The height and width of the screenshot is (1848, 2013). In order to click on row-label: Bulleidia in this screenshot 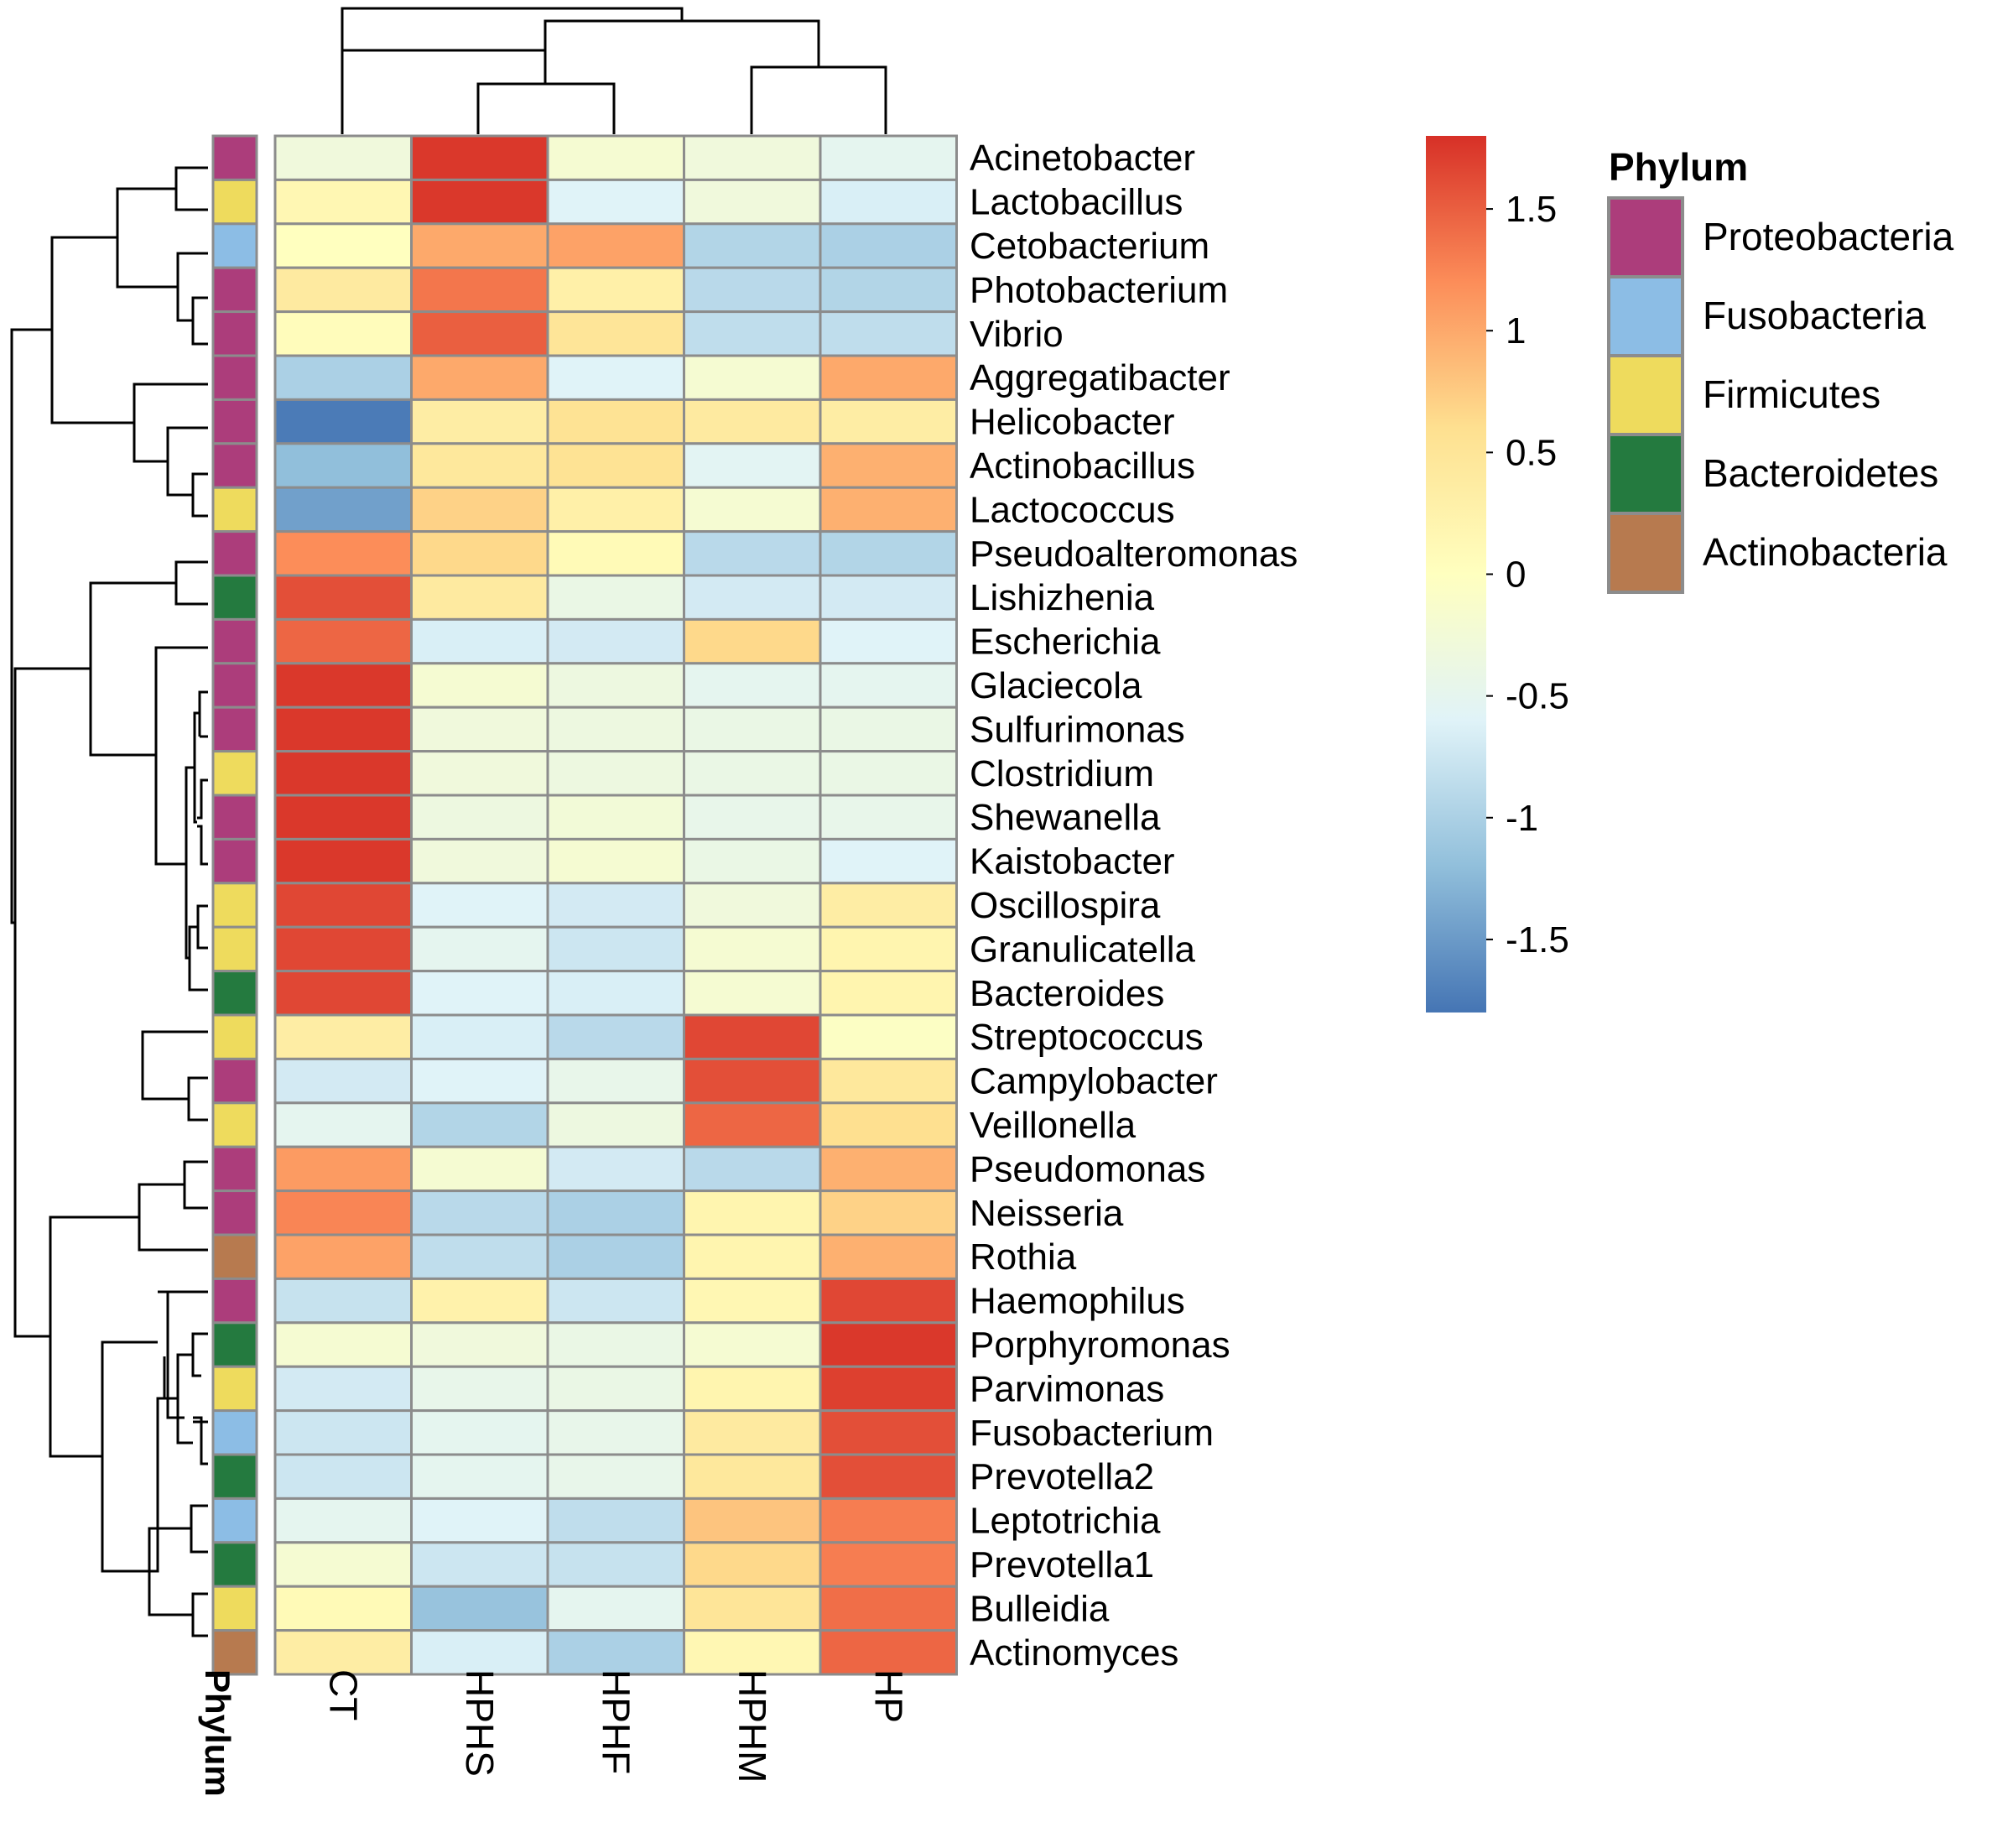, I will do `click(1040, 1609)`.